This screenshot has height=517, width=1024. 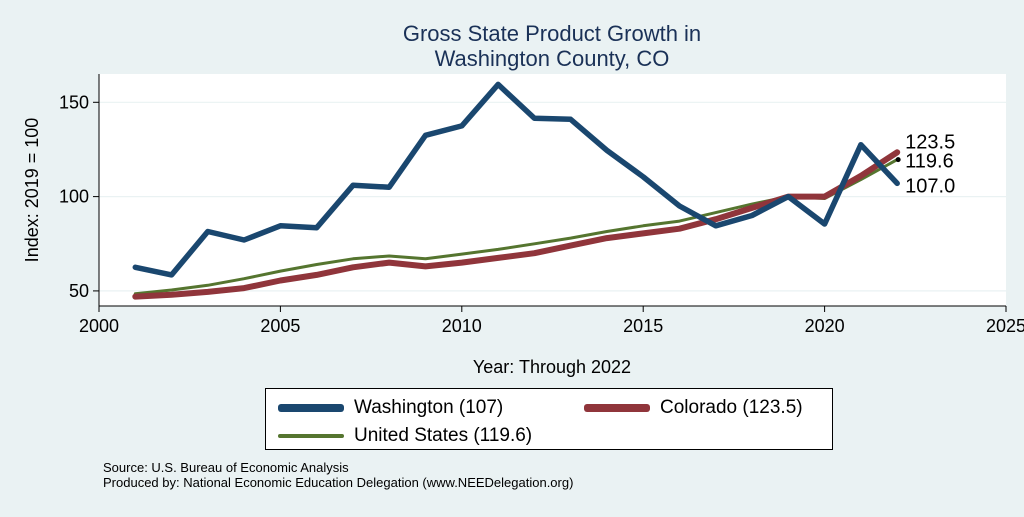 I want to click on x-tick-label-2010: 2010, so click(x=462, y=326).